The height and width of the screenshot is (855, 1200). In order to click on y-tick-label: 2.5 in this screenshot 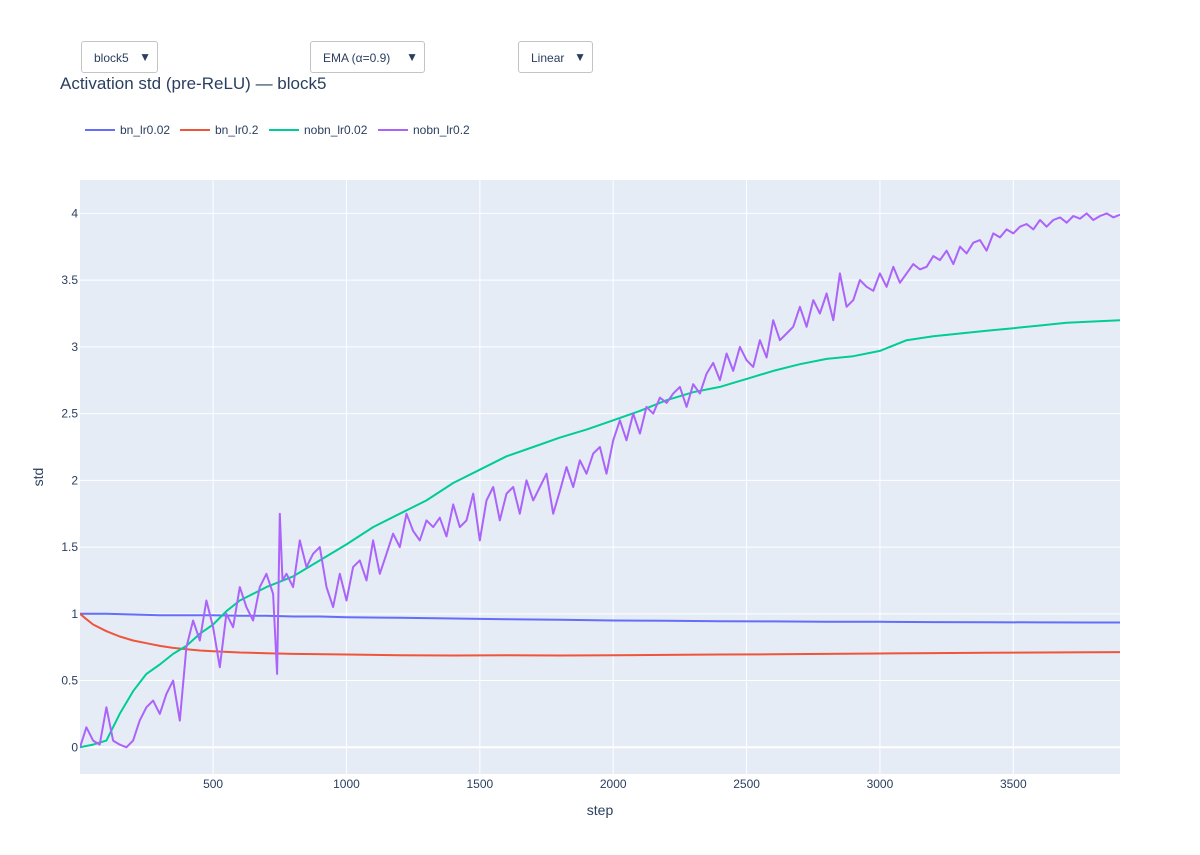, I will do `click(69, 414)`.